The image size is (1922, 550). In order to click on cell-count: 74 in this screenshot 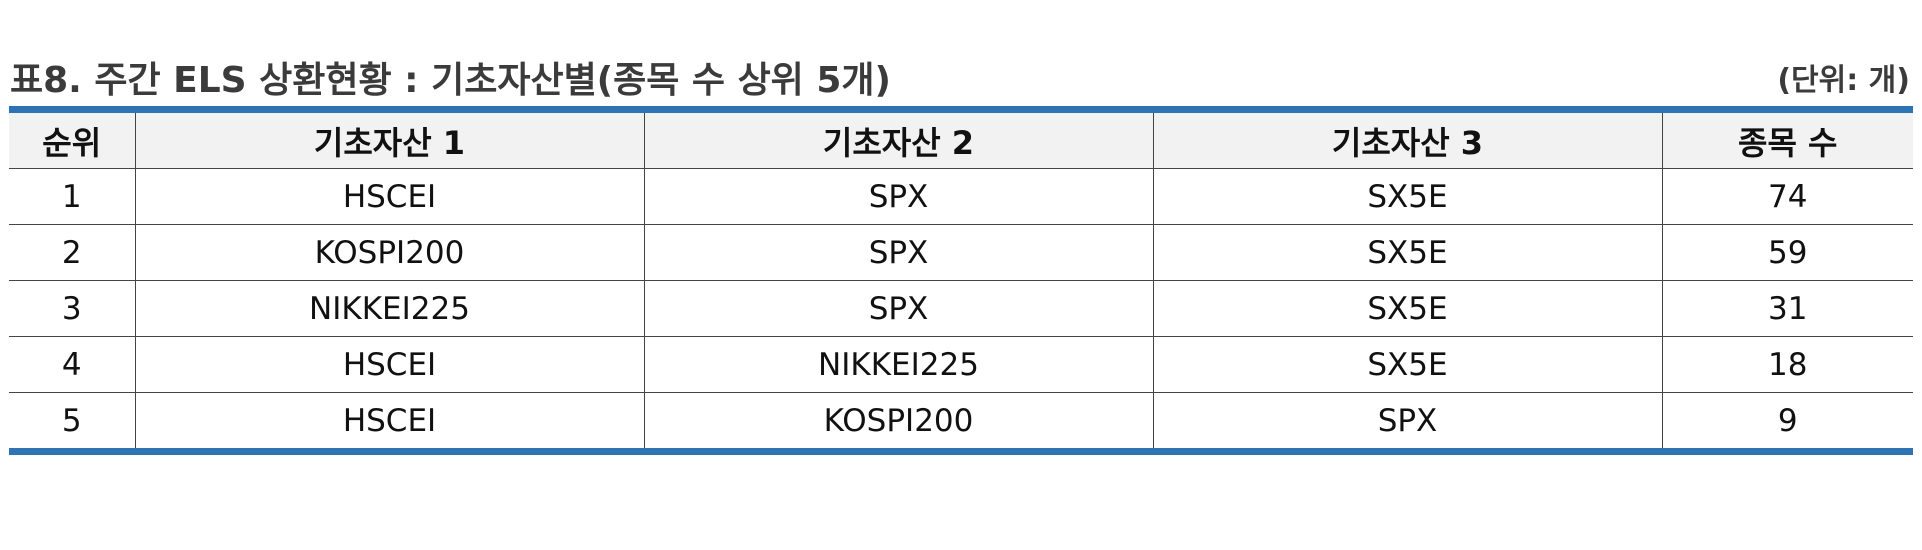, I will do `click(1787, 196)`.